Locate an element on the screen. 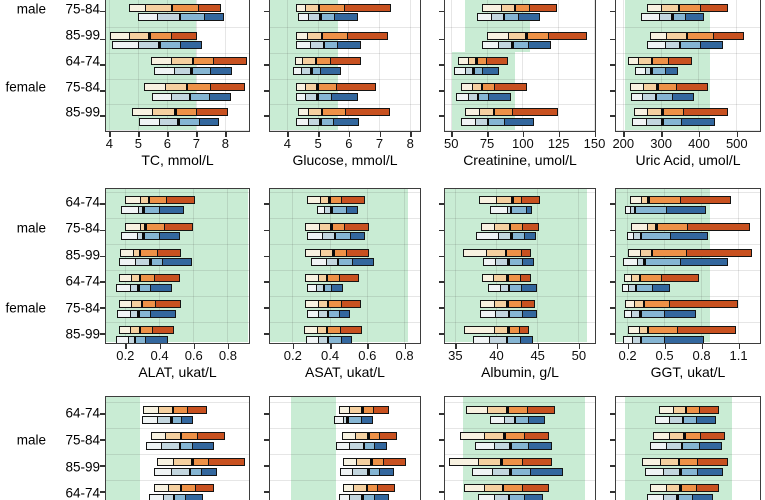 The width and height of the screenshot is (765, 500). age-group-label: 64-74 is located at coordinates (82, 202).